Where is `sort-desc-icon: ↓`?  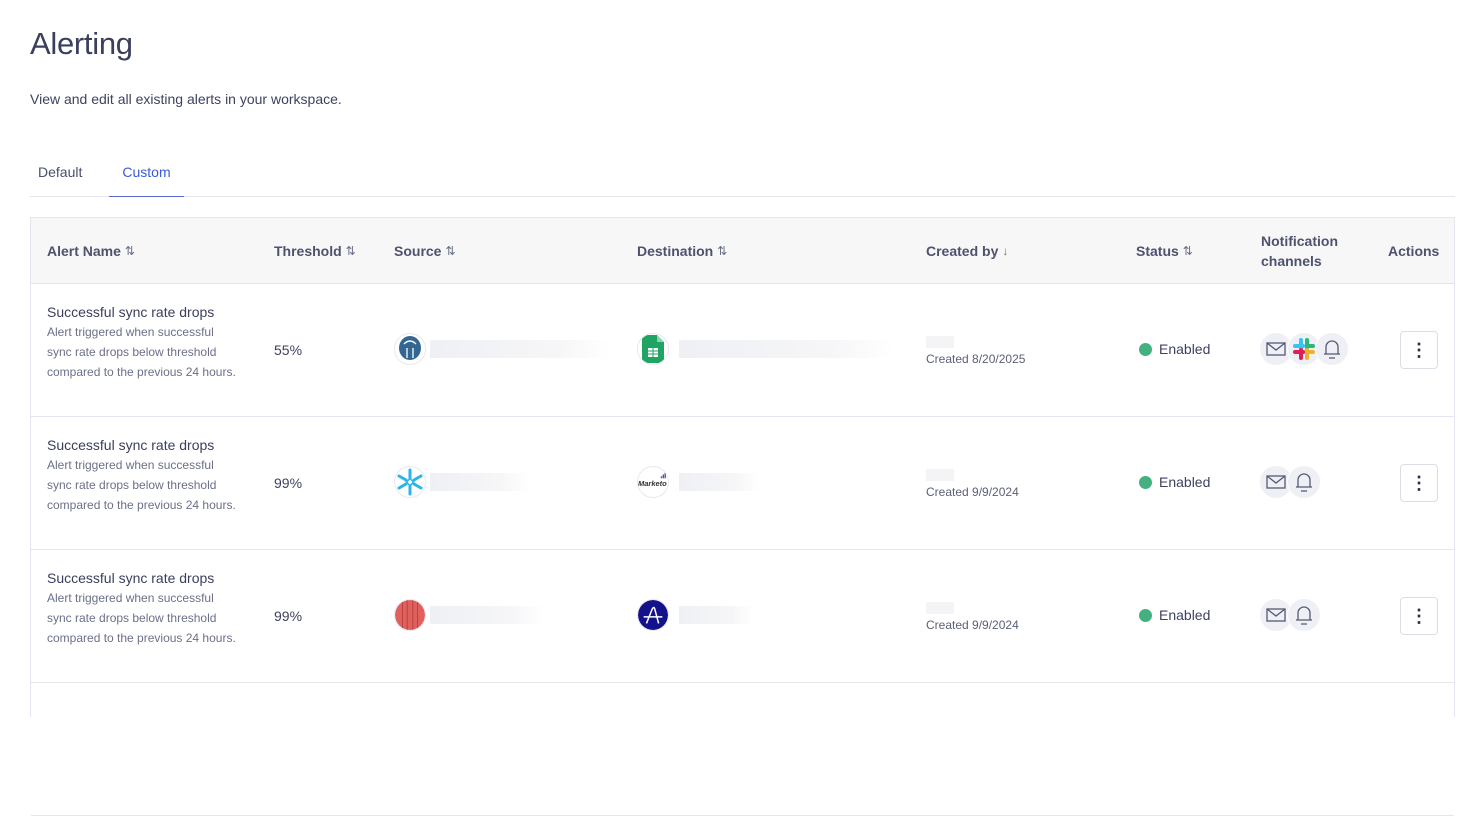
sort-desc-icon: ↓ is located at coordinates (1005, 251).